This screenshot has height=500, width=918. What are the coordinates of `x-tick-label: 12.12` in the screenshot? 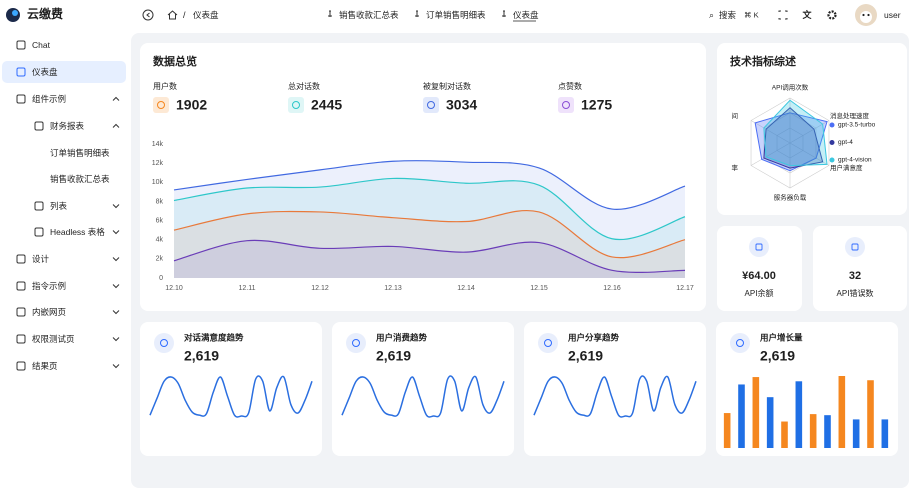 It's located at (320, 288).